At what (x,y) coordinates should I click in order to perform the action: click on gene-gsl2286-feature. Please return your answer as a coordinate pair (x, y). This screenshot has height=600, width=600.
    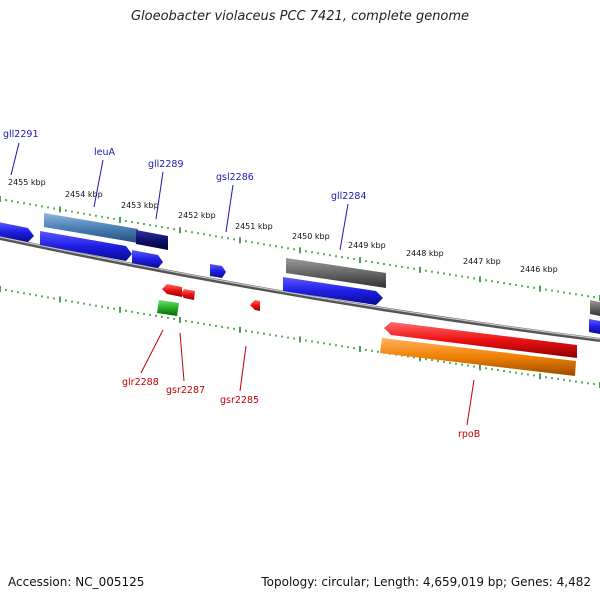
    Looking at the image, I should click on (218, 271).